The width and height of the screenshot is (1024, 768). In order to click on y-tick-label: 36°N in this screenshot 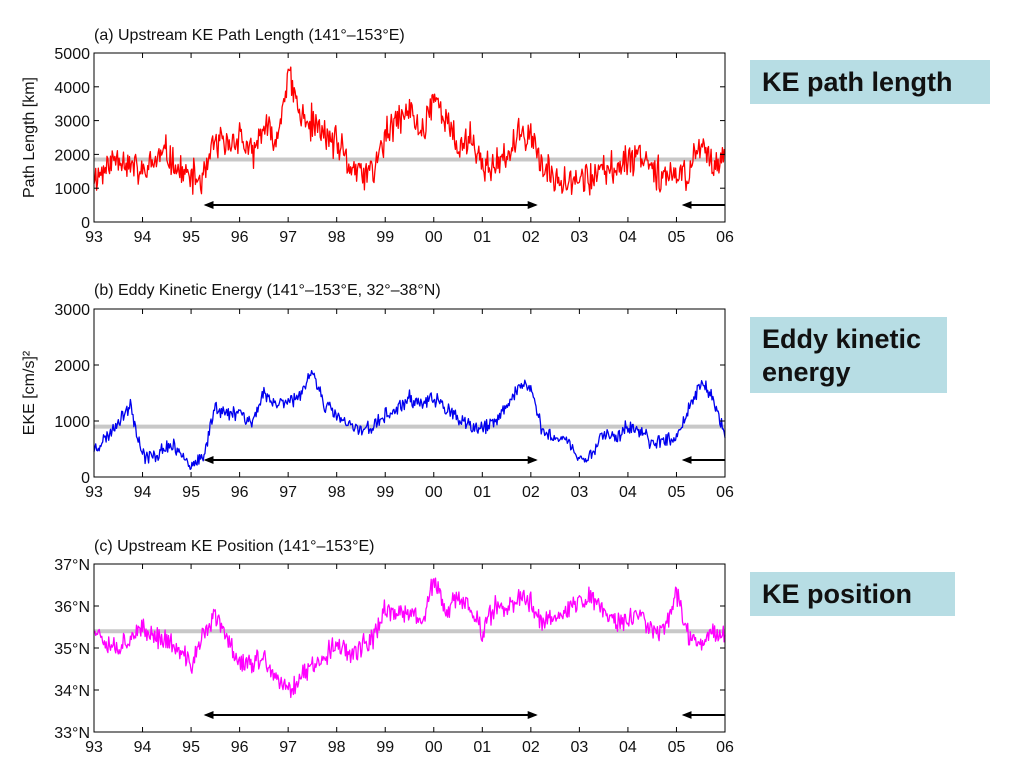, I will do `click(72, 607)`.